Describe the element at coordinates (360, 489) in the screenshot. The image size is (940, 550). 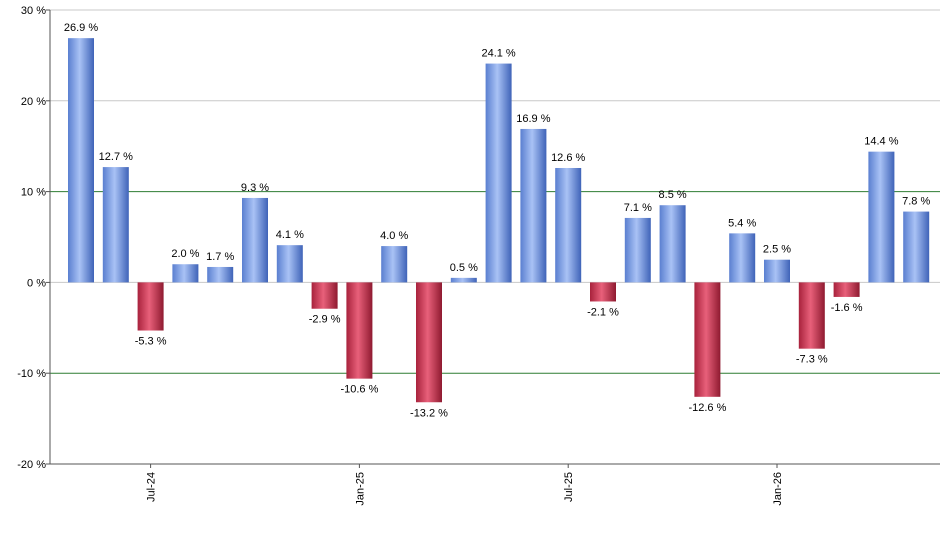
I see `x-tick-label: Jan-25` at that location.